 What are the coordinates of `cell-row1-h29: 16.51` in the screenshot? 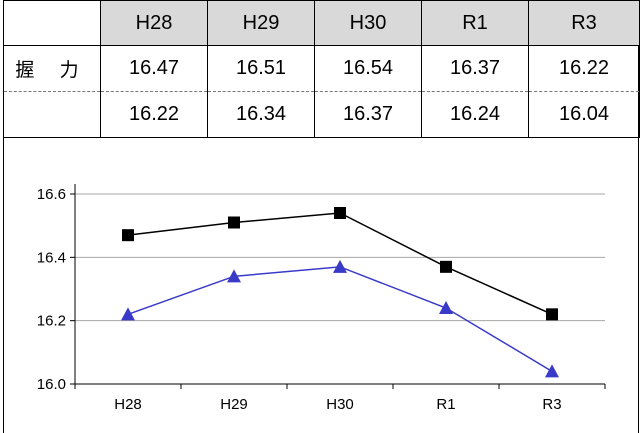 It's located at (261, 68).